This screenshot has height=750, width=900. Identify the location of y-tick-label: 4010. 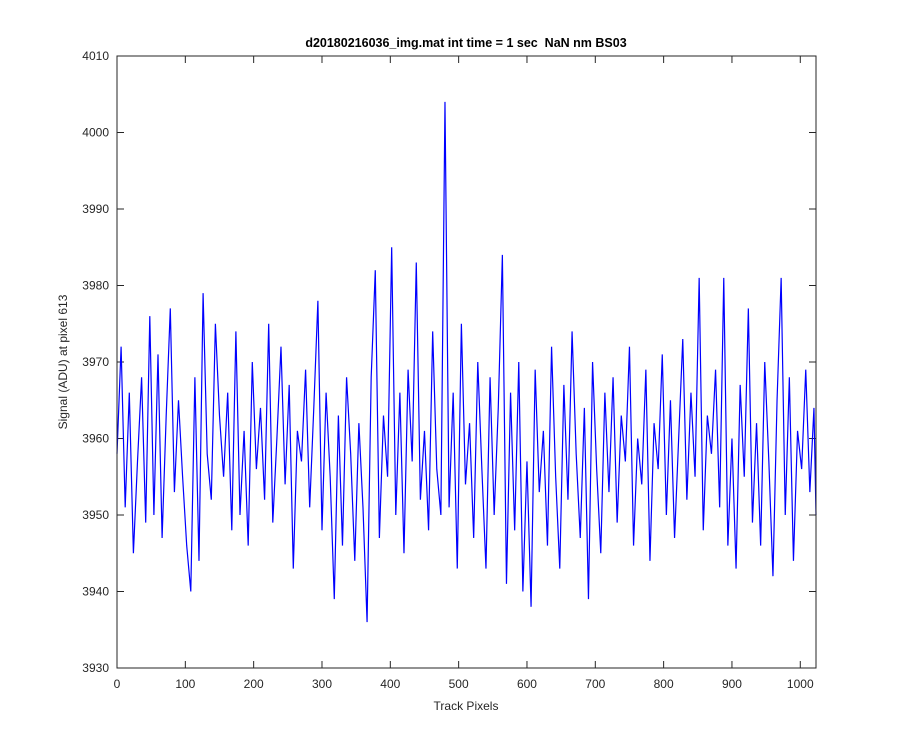
(95, 56).